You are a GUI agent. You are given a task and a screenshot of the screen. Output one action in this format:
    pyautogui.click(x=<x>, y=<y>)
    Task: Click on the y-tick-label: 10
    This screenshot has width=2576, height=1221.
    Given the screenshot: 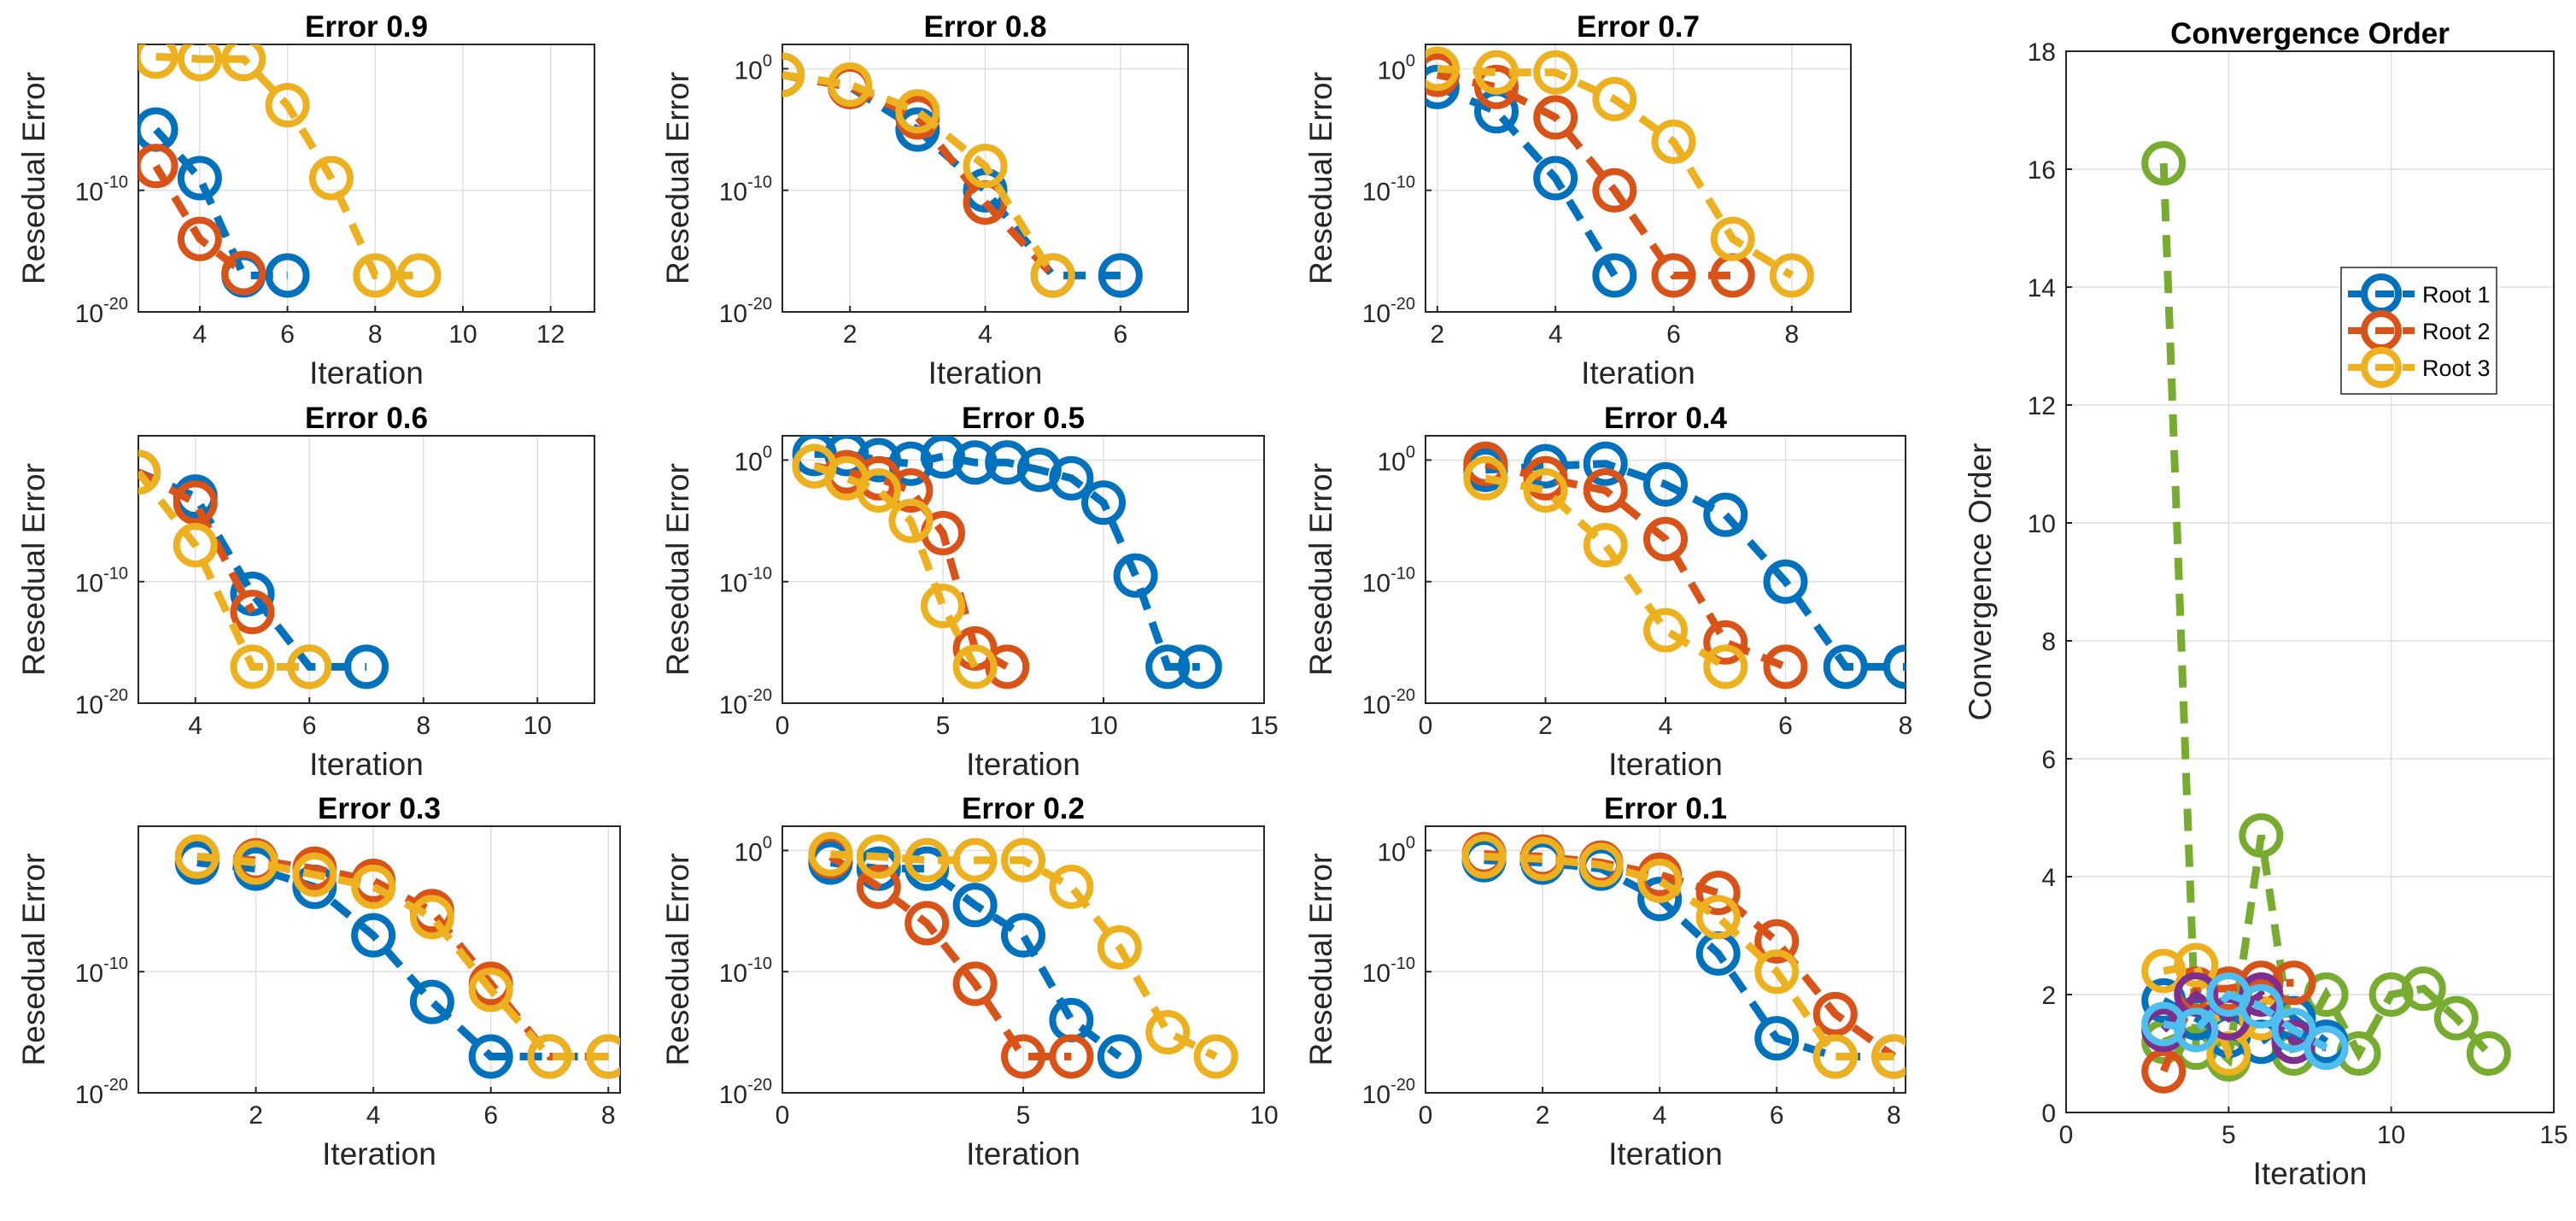 What is the action you would take?
    pyautogui.click(x=2042, y=524)
    